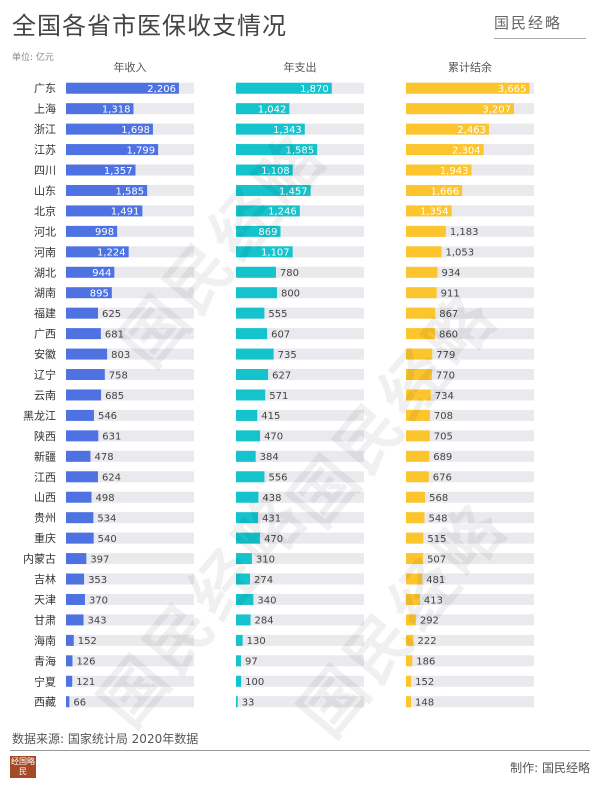 The image size is (600, 786). Describe the element at coordinates (45, 88) in the screenshot. I see `category-label: 广东` at that location.